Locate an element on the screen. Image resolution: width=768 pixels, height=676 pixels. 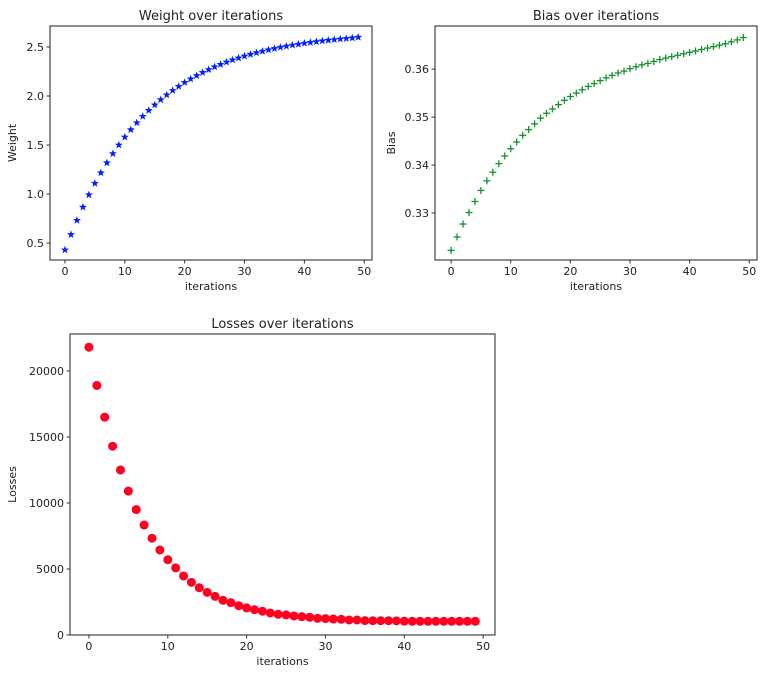
plot-area is located at coordinates (596, 143).